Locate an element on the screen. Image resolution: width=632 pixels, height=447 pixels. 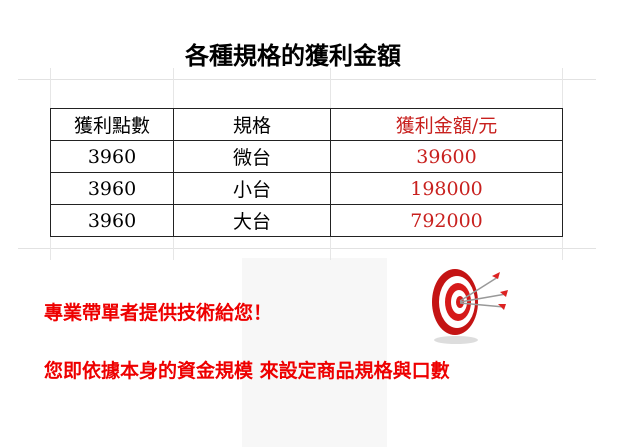
cell-amount: 198000 is located at coordinates (446, 188).